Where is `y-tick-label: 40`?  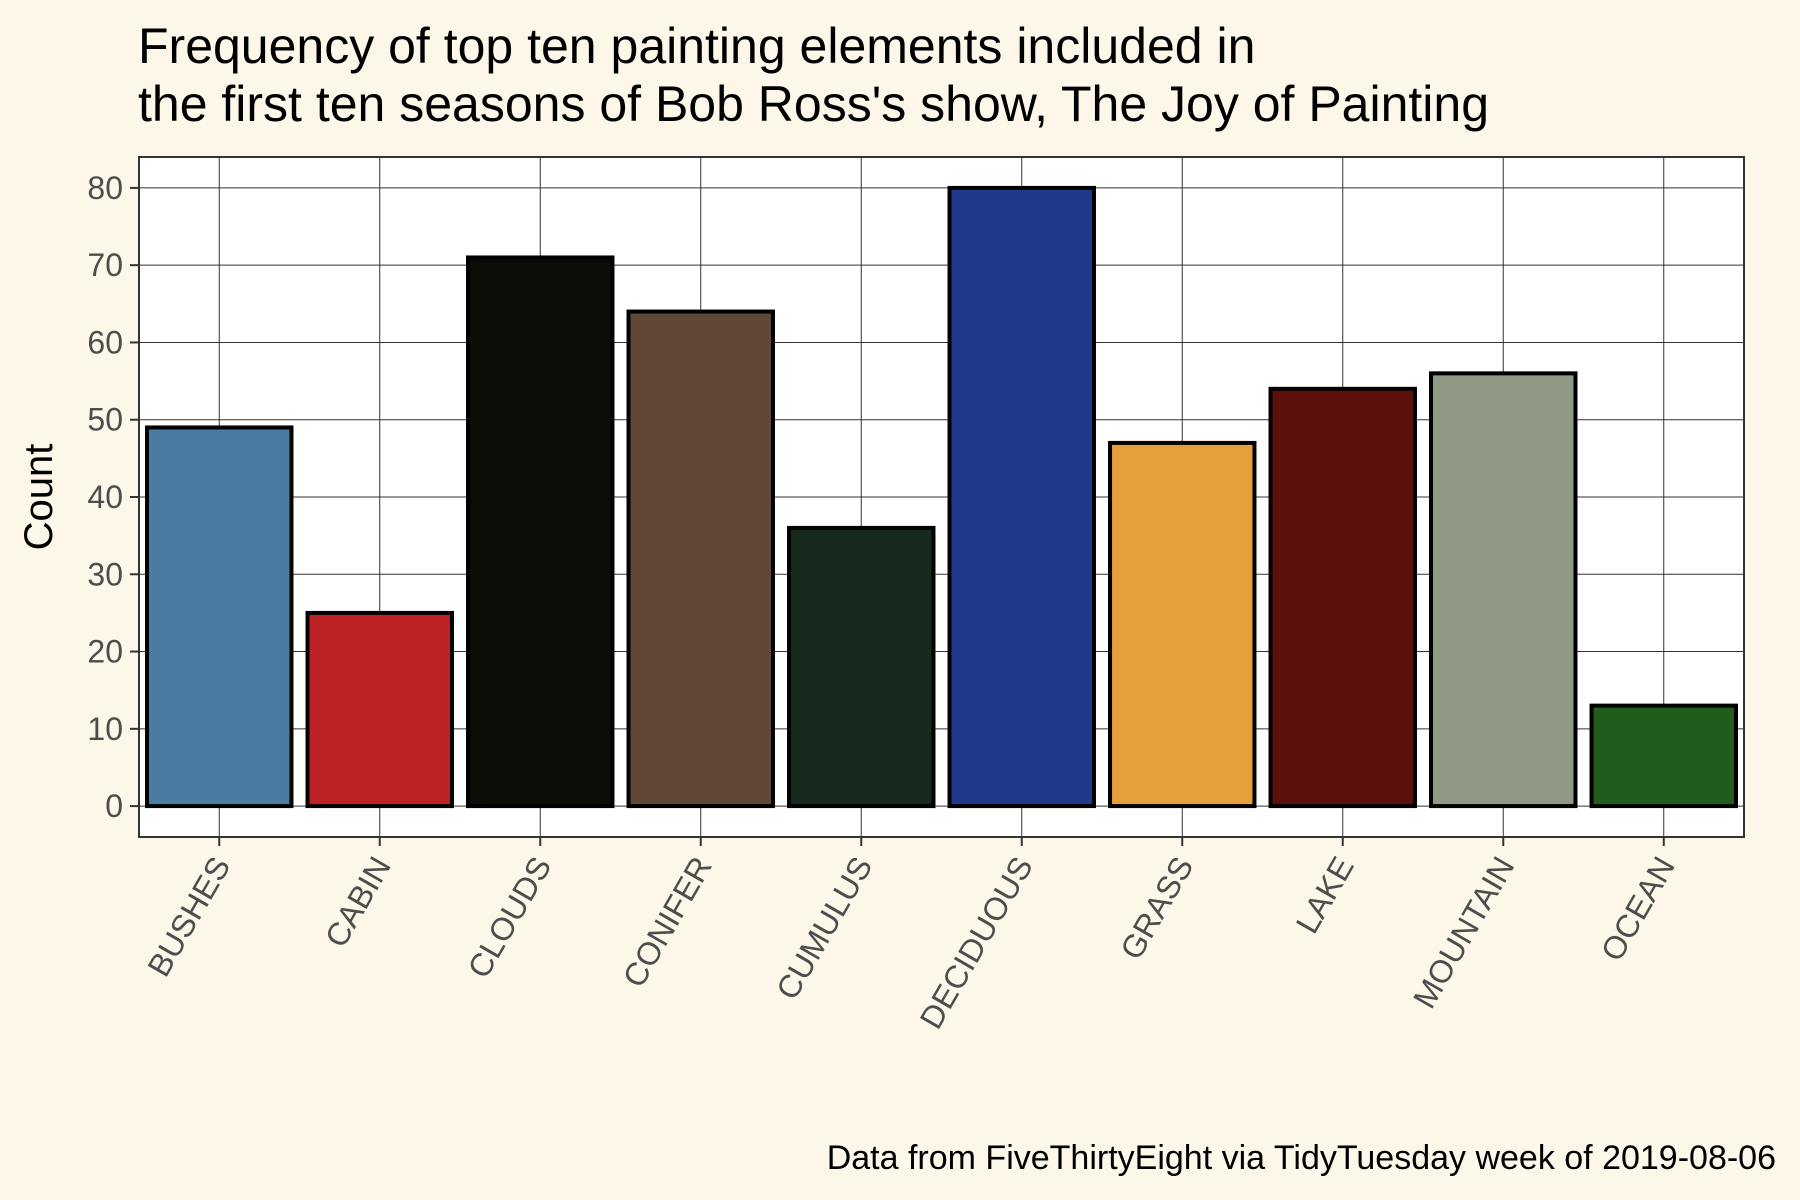
y-tick-label: 40 is located at coordinates (105, 497).